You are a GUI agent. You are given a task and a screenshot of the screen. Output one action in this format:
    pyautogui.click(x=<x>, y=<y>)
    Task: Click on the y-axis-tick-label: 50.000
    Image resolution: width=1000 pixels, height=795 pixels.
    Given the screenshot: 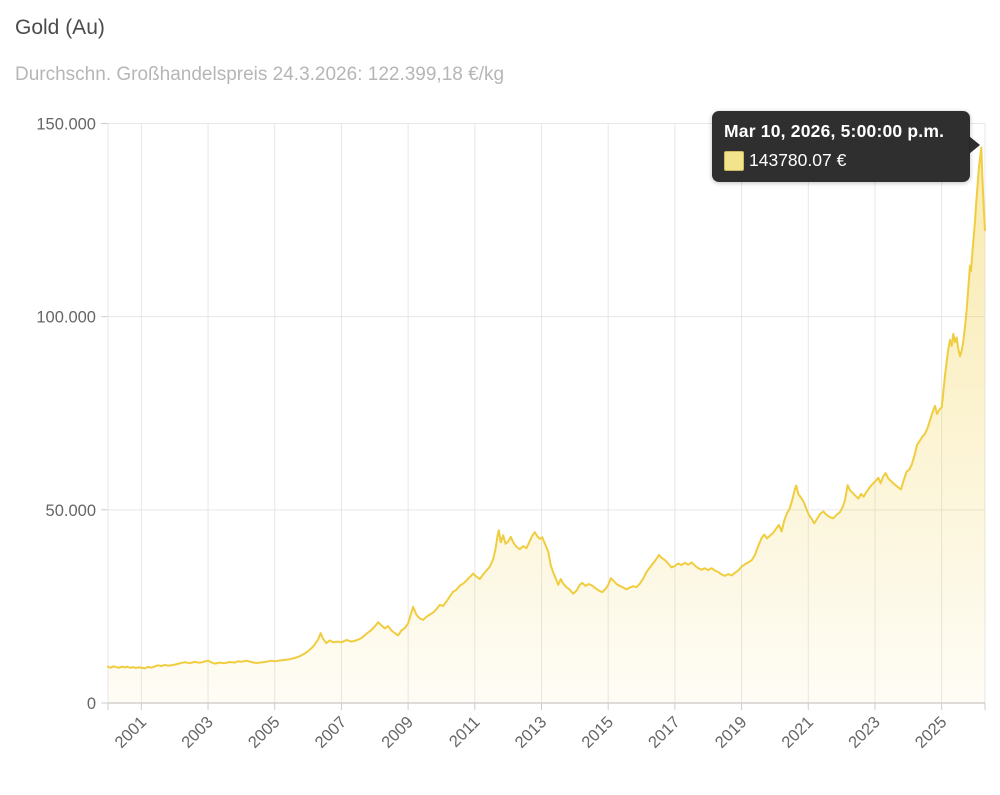 What is the action you would take?
    pyautogui.click(x=71, y=511)
    